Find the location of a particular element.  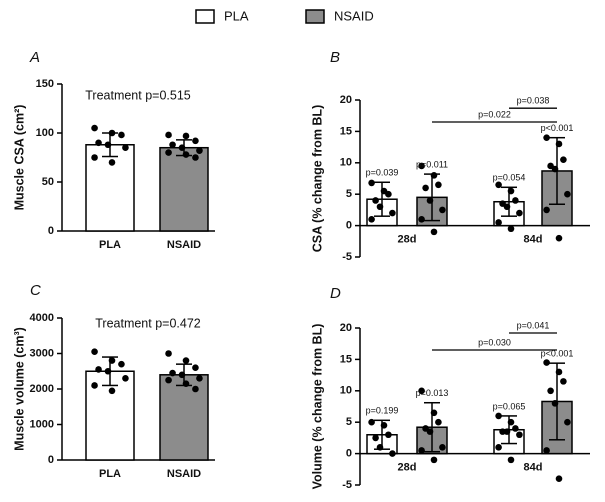

y-tick-label: 2000 is located at coordinates (42, 389).